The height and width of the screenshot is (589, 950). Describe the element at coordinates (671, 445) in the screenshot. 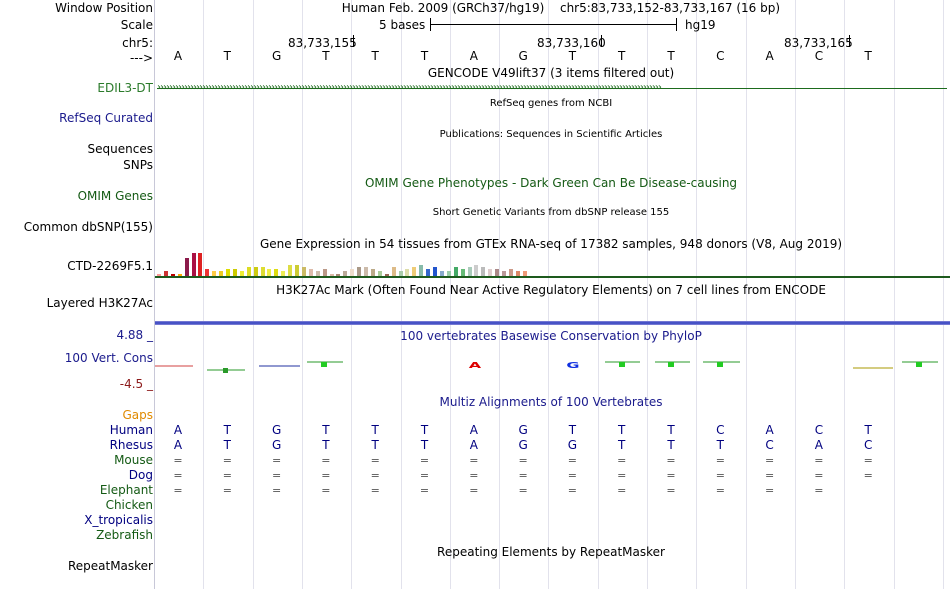

I see `rhesus-base: T` at that location.